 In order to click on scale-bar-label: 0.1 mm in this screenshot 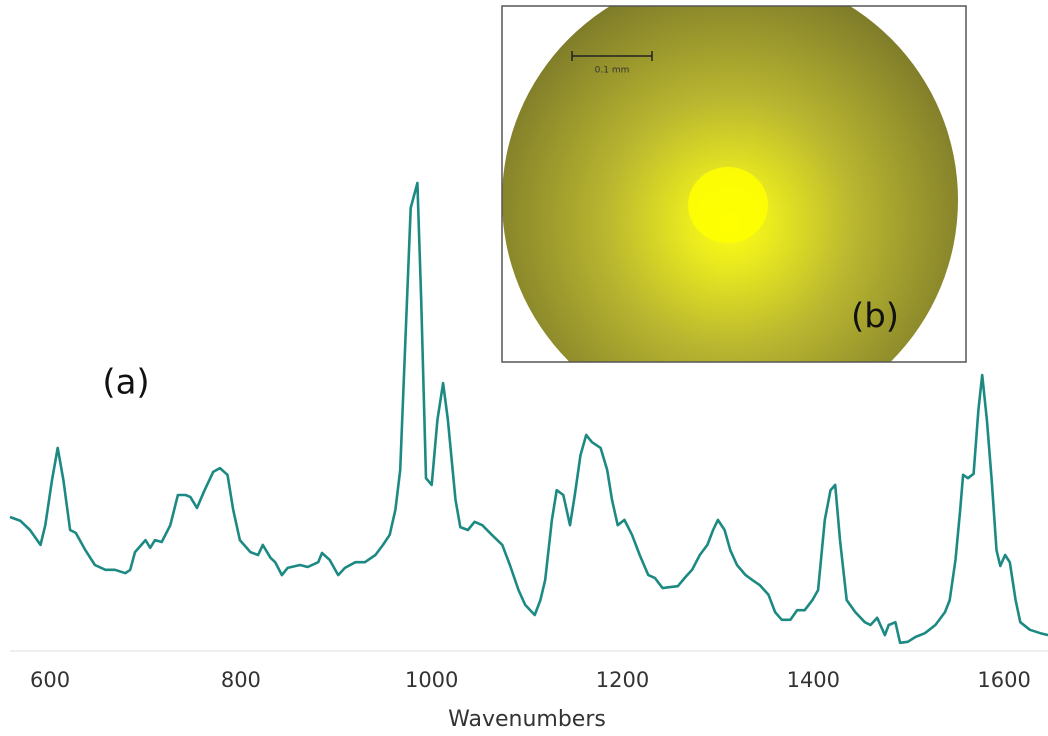, I will do `click(612, 71)`.